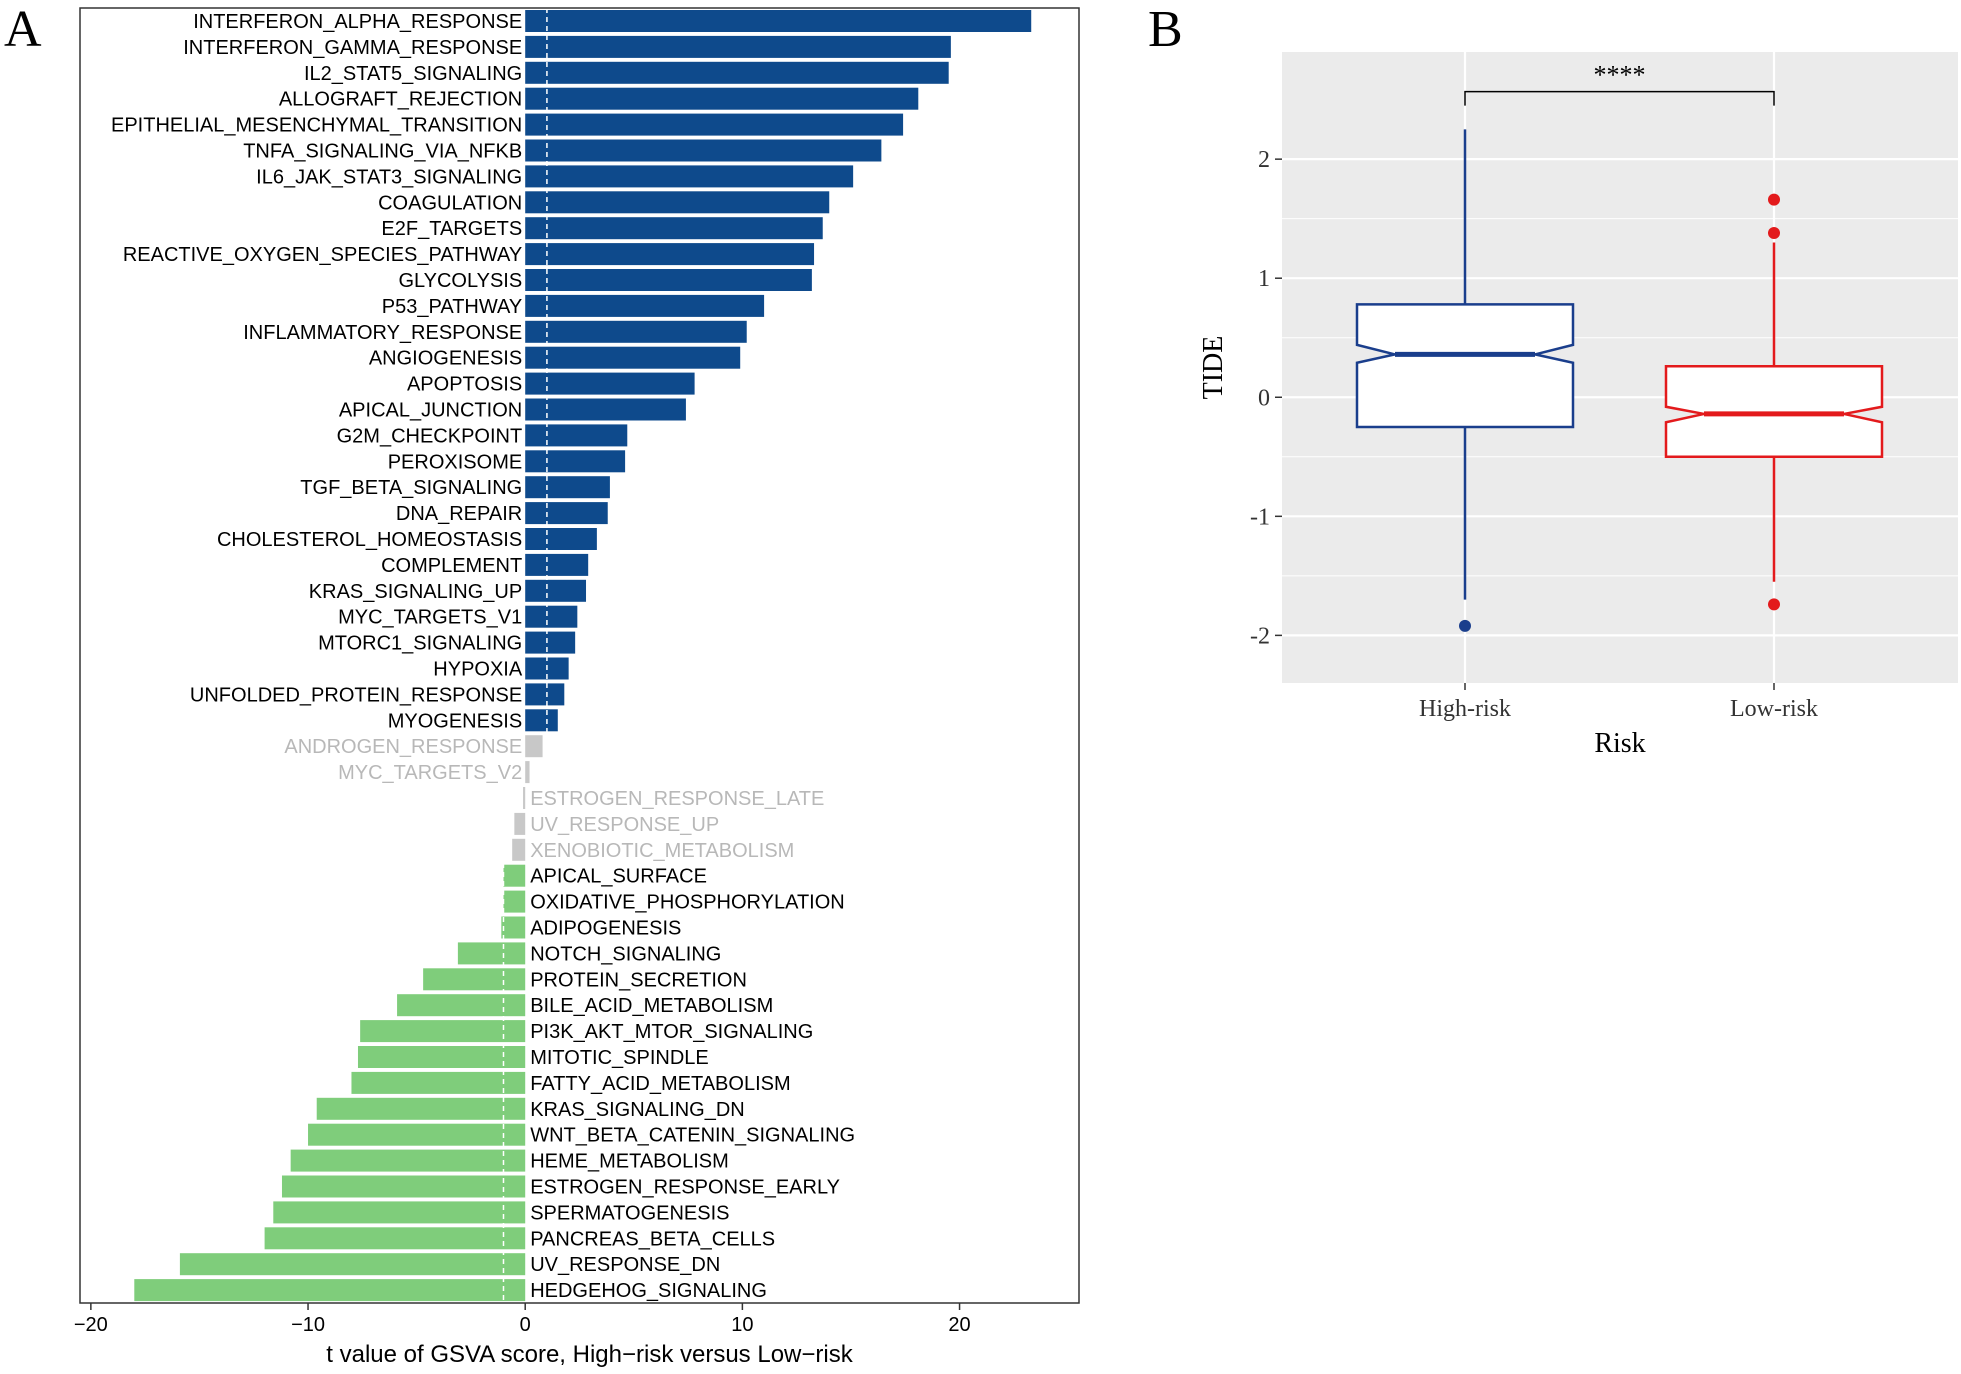  What do you see at coordinates (668, 280) in the screenshot?
I see `bar-glycolysis` at bounding box center [668, 280].